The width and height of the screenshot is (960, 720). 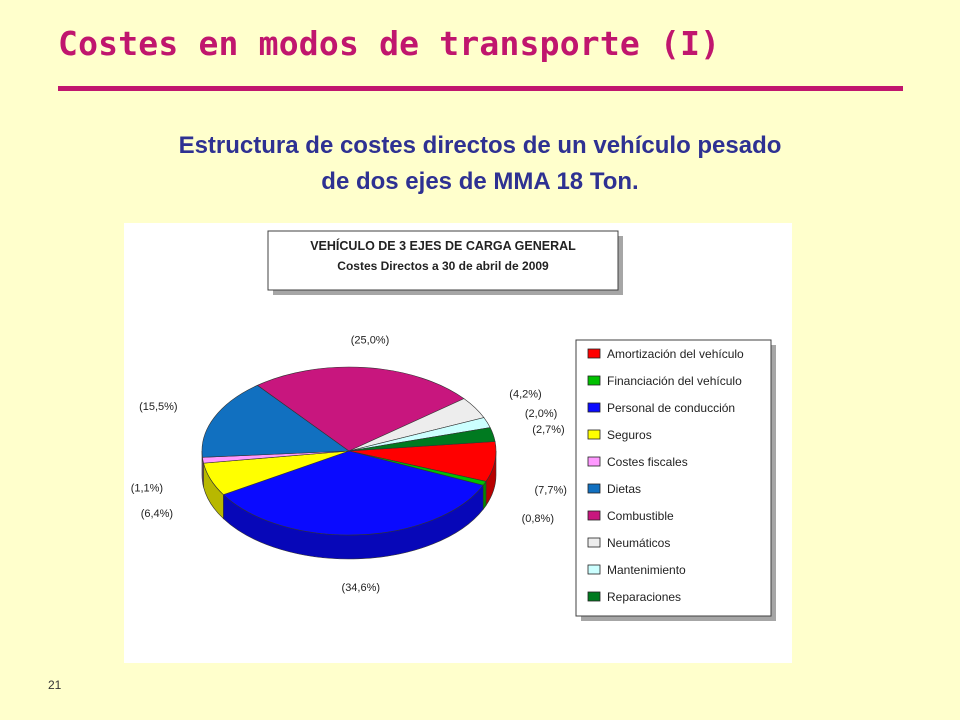 I want to click on pie-group, so click(x=349, y=463).